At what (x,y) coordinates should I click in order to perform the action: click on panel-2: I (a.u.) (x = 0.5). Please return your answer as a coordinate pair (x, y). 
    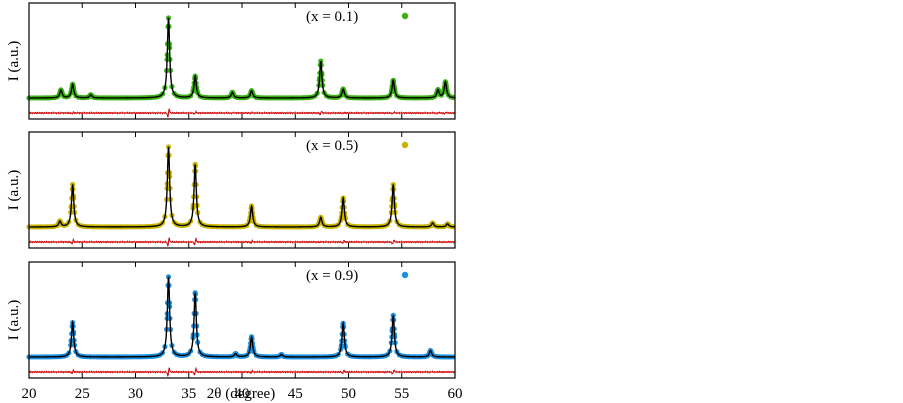
    Looking at the image, I should click on (231, 190).